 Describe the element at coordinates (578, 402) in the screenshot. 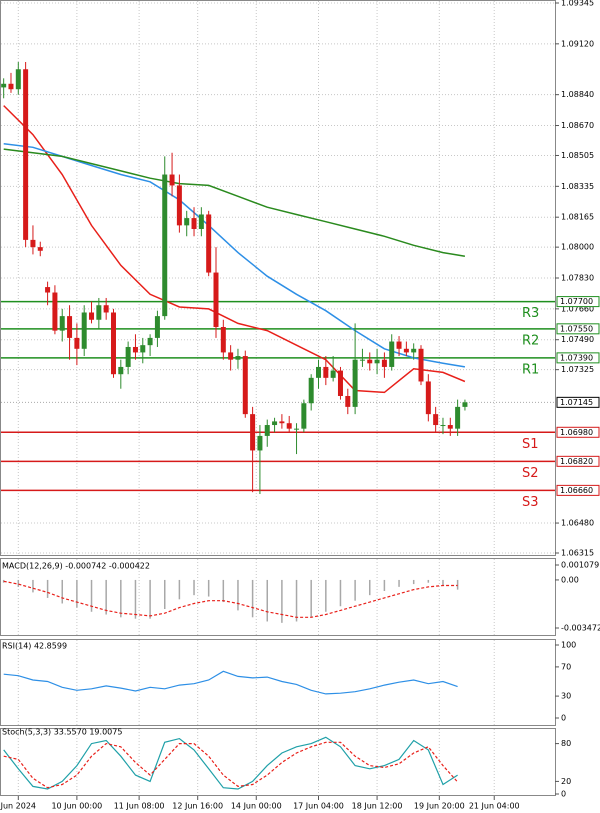

I see `last-price-box` at that location.